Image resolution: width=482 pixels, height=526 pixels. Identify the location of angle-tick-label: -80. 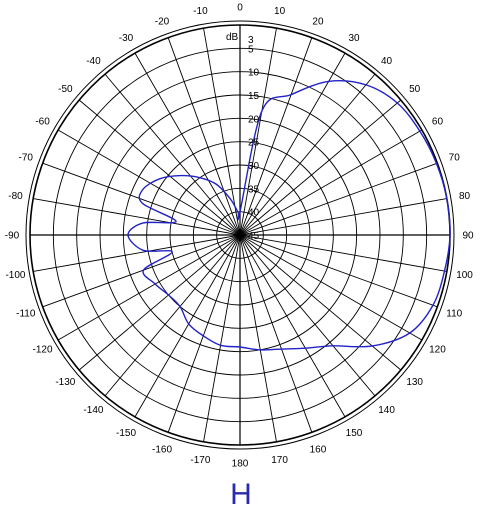
(15, 196).